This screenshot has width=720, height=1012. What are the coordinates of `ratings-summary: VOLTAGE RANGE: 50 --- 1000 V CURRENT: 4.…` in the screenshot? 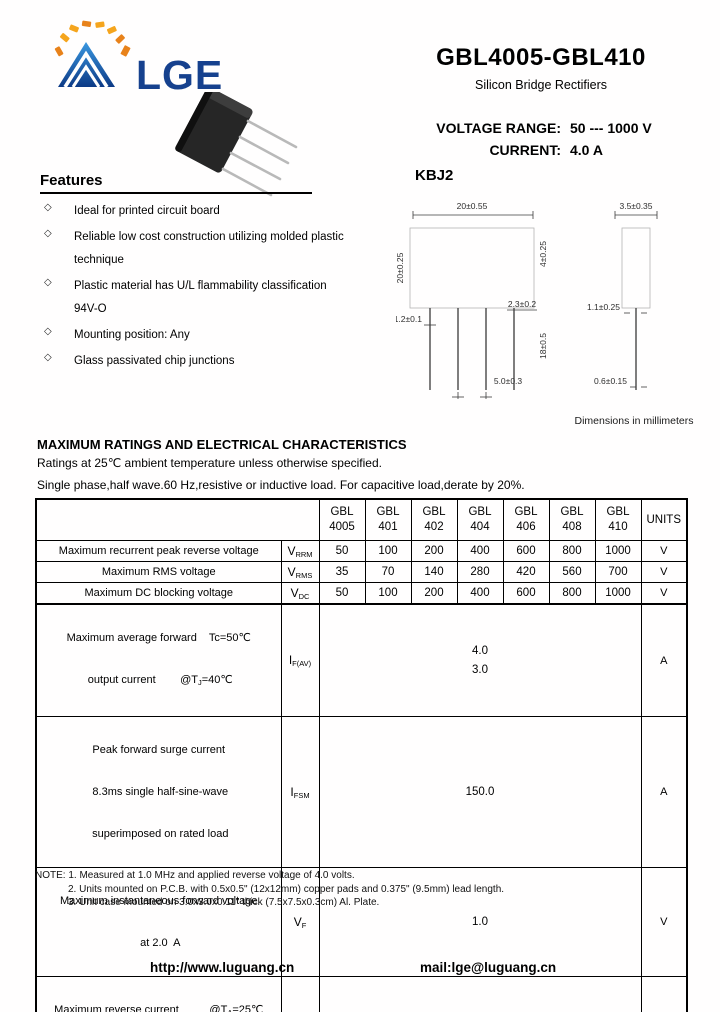 It's located at (552, 139).